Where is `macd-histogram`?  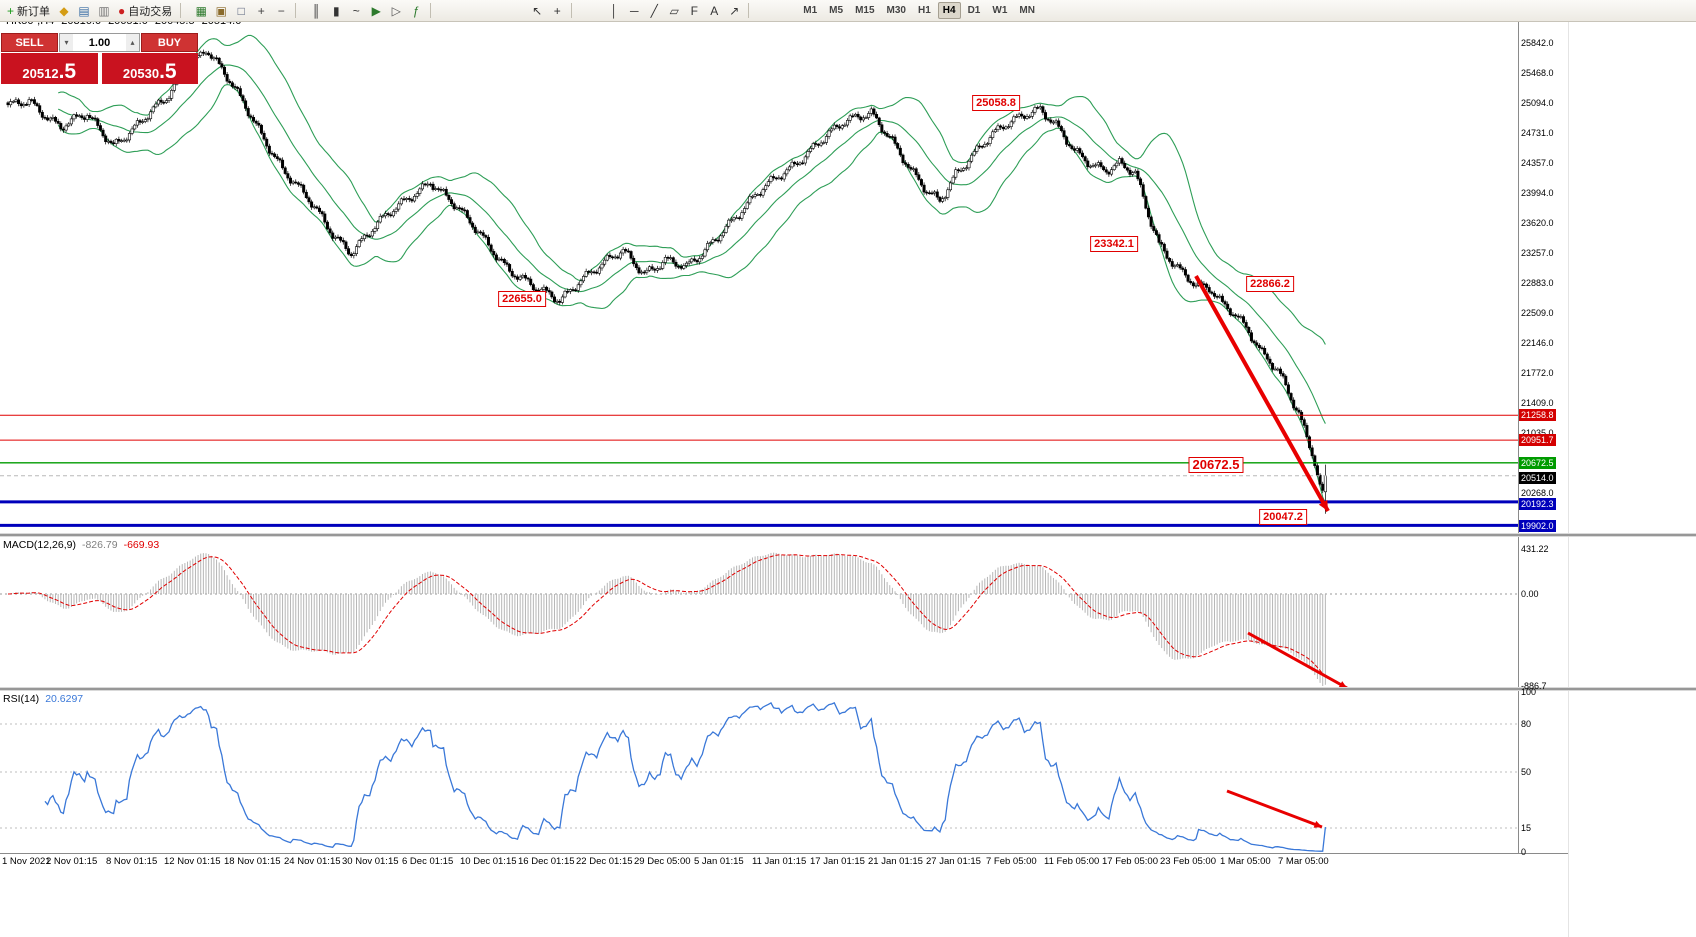 macd-histogram is located at coordinates (668, 619).